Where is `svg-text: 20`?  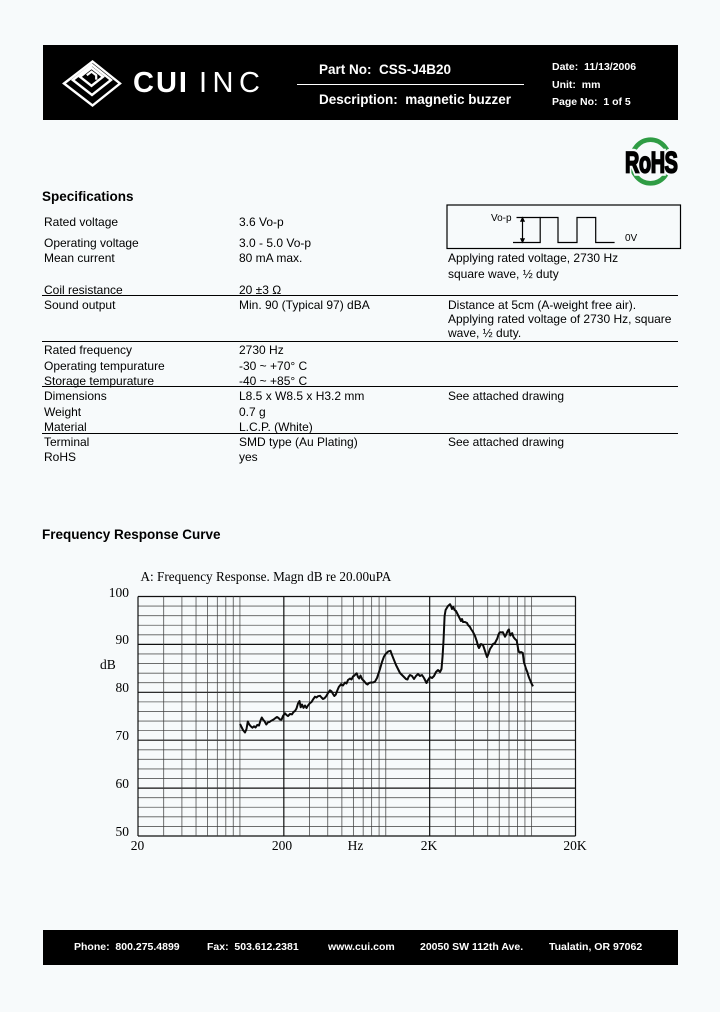
svg-text: 20 is located at coordinates (138, 845).